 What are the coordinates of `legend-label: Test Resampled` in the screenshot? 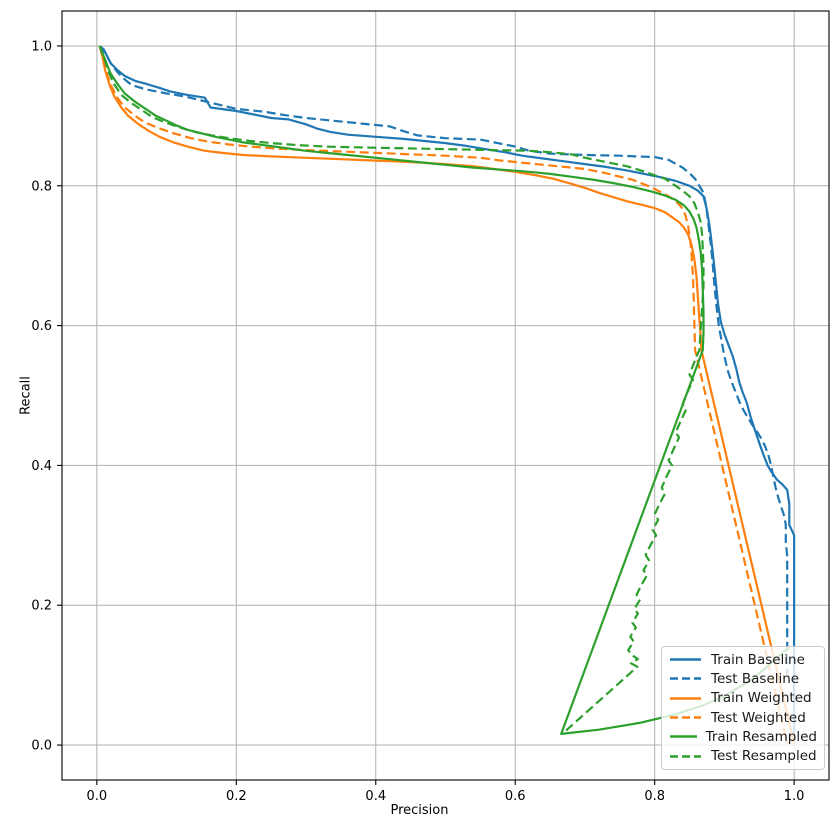 It's located at (764, 756).